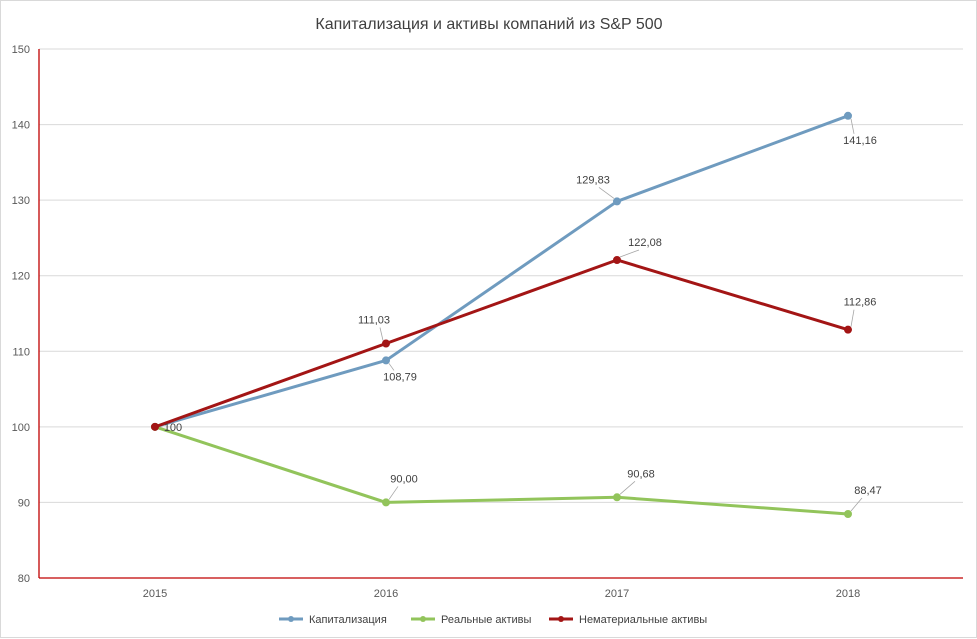 This screenshot has width=977, height=639. I want to click on y-tick-label: 90, so click(24, 503).